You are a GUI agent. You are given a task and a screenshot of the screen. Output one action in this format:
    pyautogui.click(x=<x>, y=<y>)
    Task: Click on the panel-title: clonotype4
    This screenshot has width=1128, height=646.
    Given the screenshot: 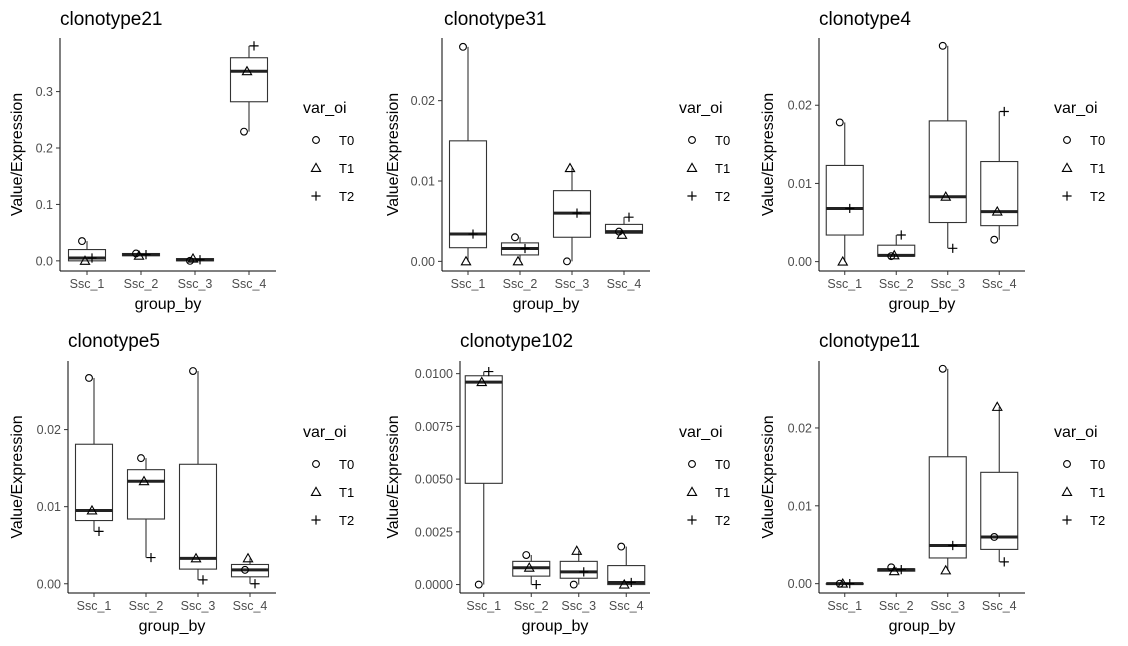 What is the action you would take?
    pyautogui.click(x=865, y=19)
    